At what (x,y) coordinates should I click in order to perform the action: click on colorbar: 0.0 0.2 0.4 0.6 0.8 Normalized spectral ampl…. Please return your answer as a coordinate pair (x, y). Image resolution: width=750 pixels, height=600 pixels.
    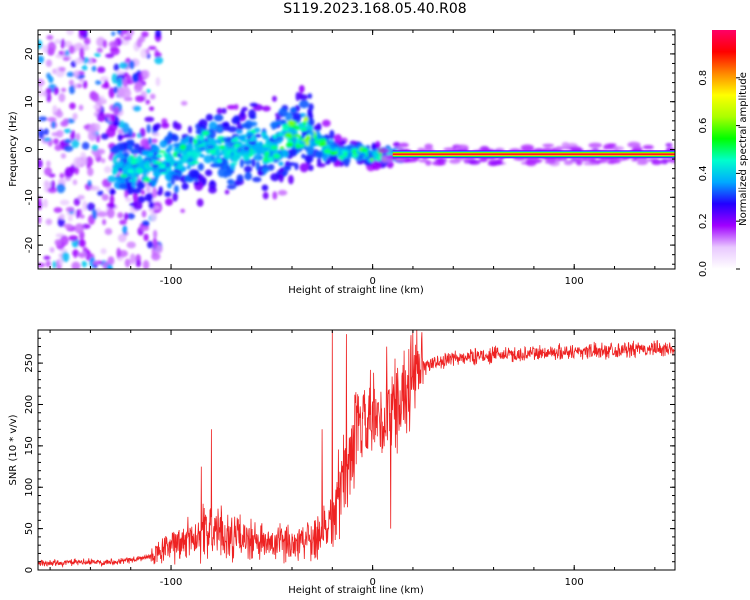
    Looking at the image, I should click on (723, 153).